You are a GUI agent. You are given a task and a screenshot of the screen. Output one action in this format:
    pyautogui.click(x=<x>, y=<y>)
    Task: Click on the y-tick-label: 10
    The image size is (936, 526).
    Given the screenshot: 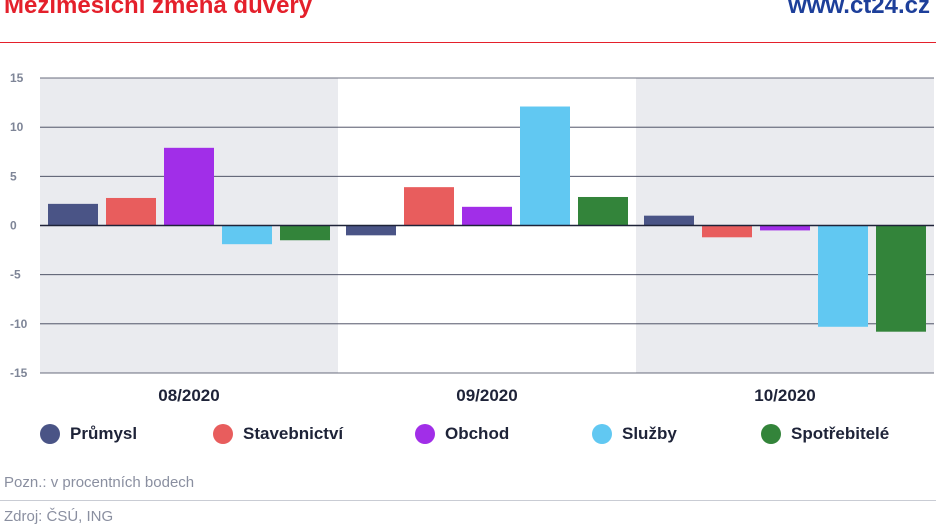 What is the action you would take?
    pyautogui.click(x=17, y=127)
    